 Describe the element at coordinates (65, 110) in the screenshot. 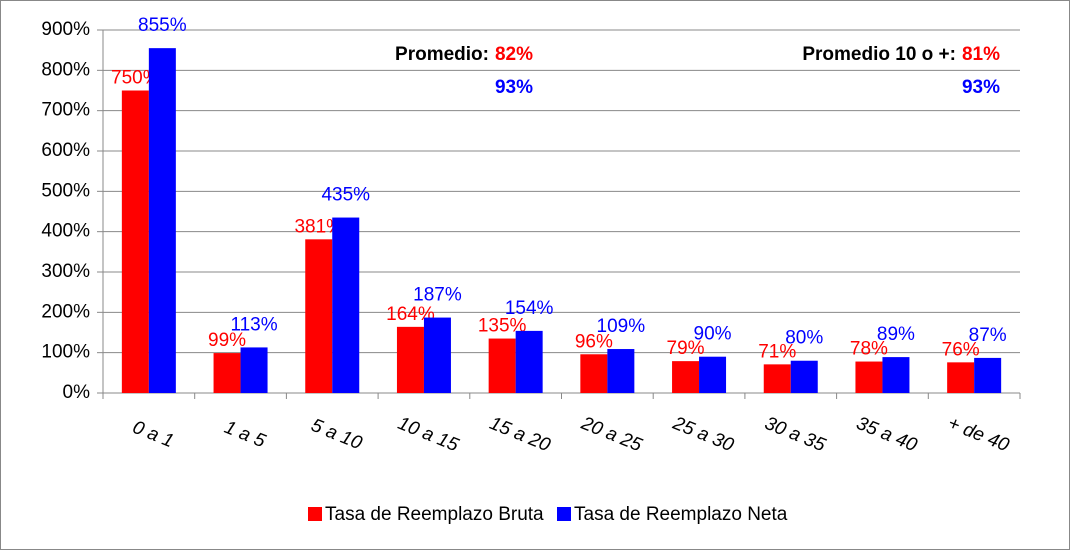

I see `y-tick-label: 700%` at that location.